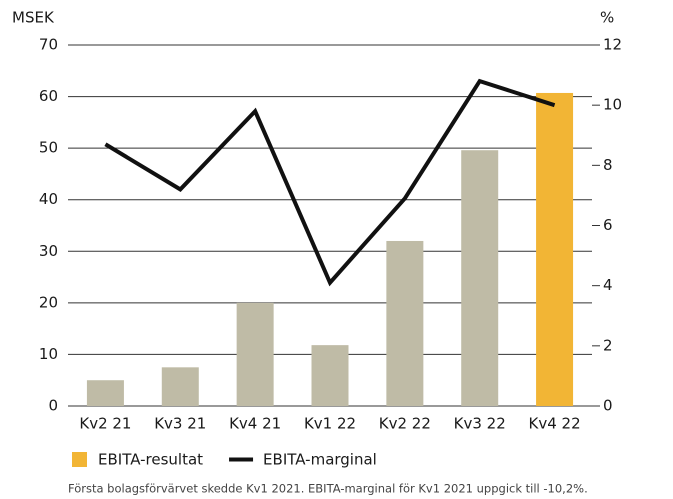 This screenshot has height=499, width=673. What do you see at coordinates (48, 96) in the screenshot?
I see `y-tick-label: 60` at bounding box center [48, 96].